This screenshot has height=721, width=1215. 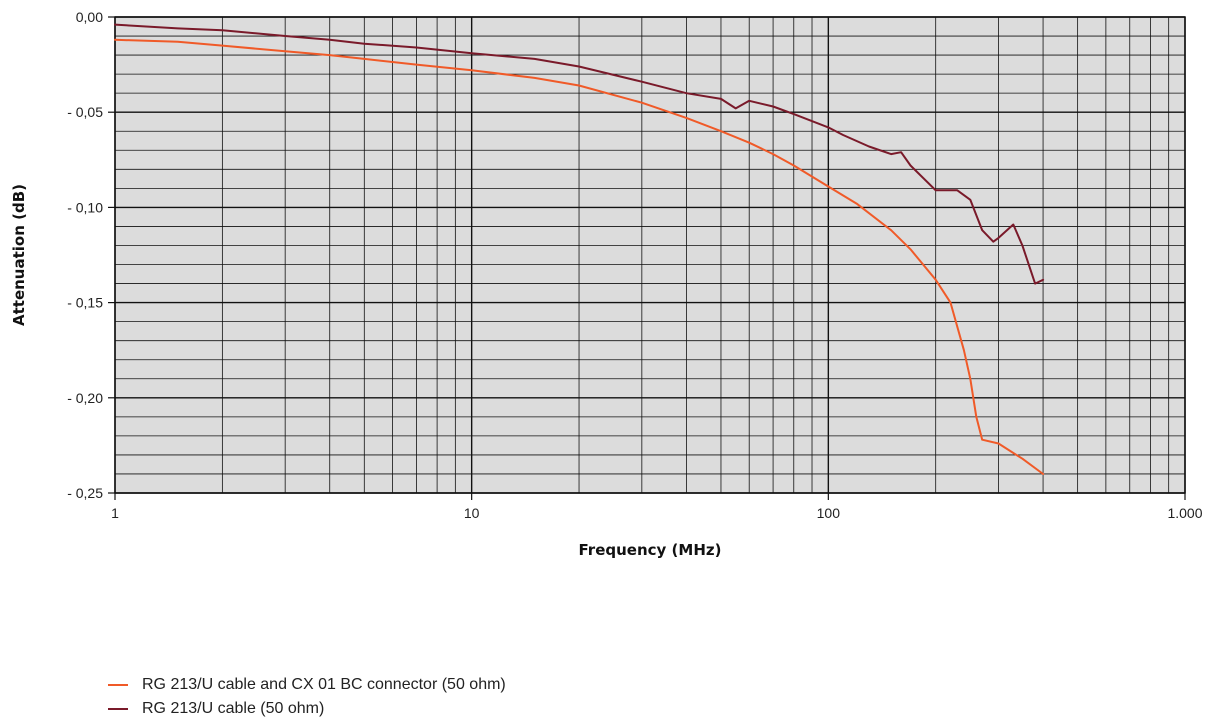 I want to click on legend-item: RG 213/U cable (50 ohm), so click(x=307, y=709).